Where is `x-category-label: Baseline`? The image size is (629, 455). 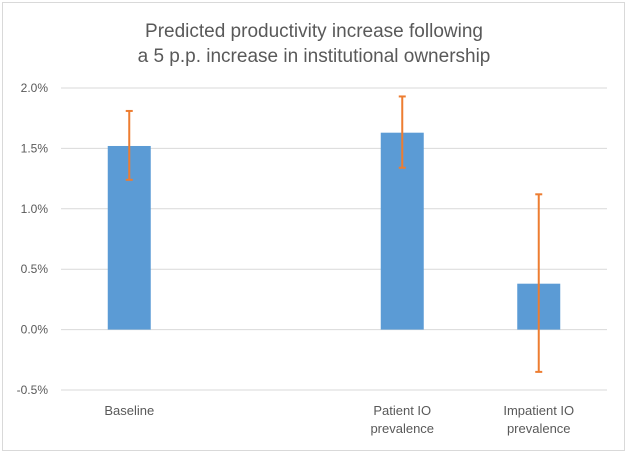 x-category-label: Baseline is located at coordinates (129, 410).